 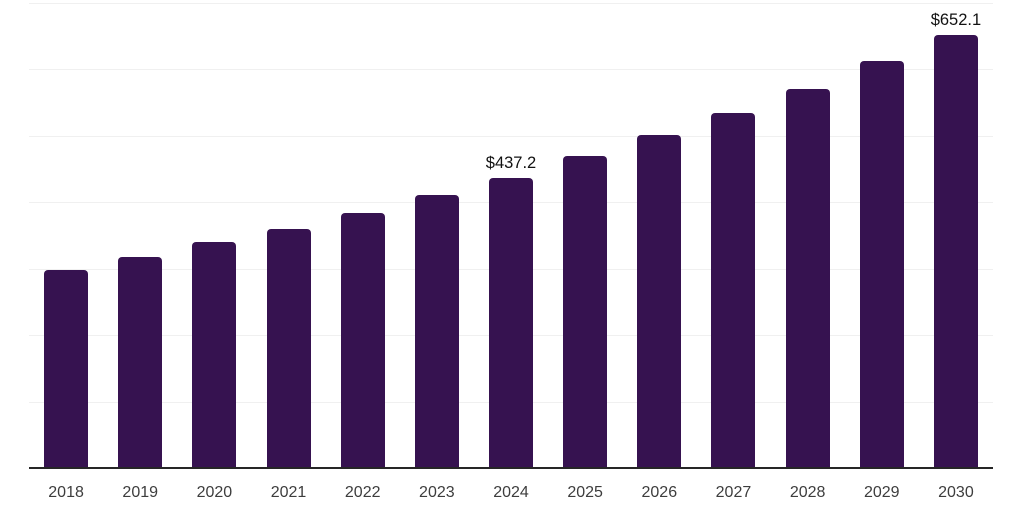 I want to click on x-axis-line, so click(x=511, y=468).